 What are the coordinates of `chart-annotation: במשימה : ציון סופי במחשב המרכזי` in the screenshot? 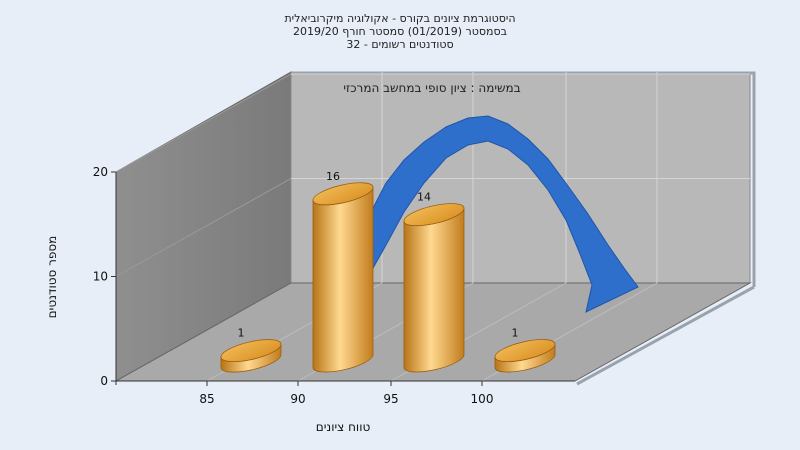 It's located at (431, 88).